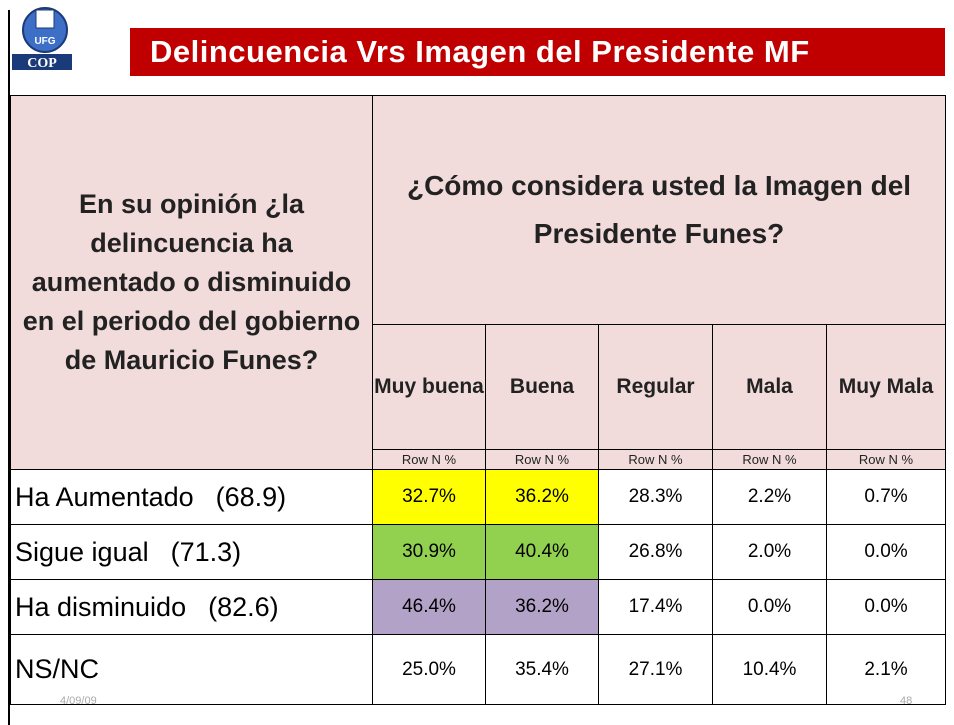 This screenshot has height=725, width=954. What do you see at coordinates (542, 387) in the screenshot?
I see `column-header: Buena` at bounding box center [542, 387].